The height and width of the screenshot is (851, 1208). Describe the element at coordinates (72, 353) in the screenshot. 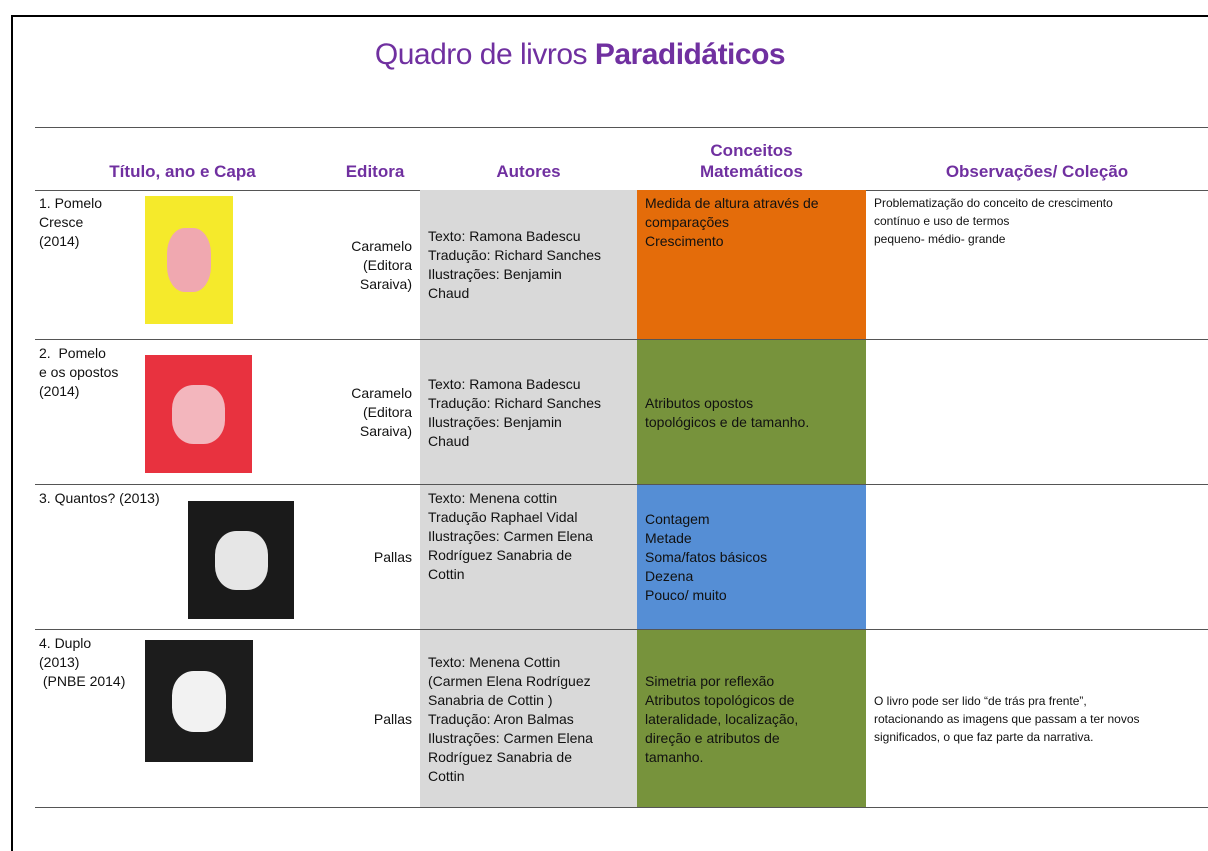

I see `text-line: 2. Pomelo` at that location.